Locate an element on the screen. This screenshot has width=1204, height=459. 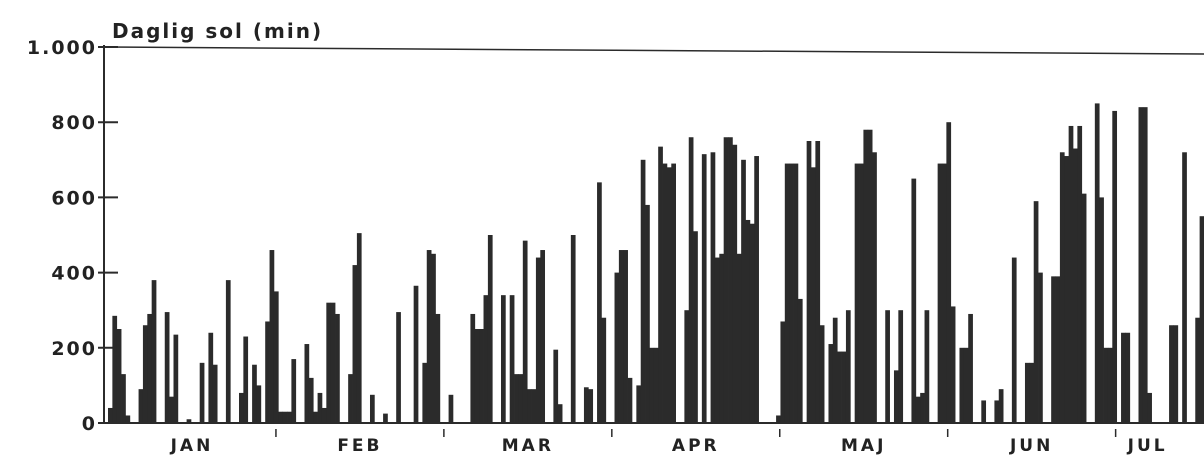
month-label: MAR is located at coordinates (528, 446).